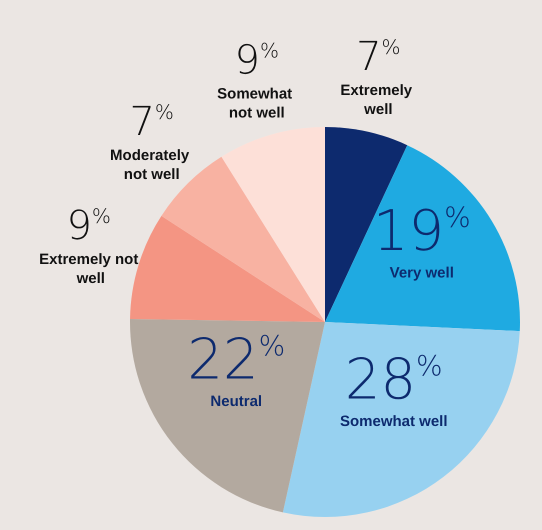 Image resolution: width=542 pixels, height=530 pixels. I want to click on slice-label: Extremely not well, so click(88, 269).